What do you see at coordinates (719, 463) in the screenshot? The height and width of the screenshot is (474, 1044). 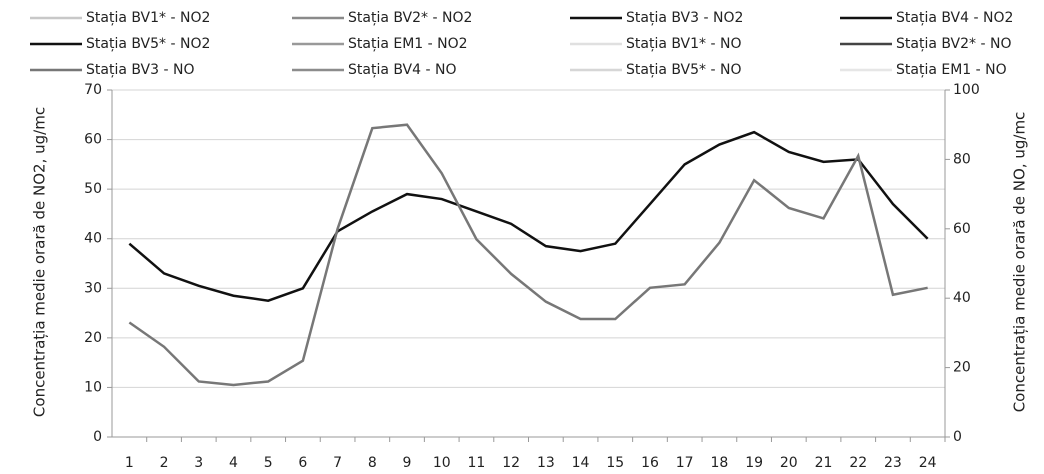 I see `x-tick-label: 18` at bounding box center [719, 463].